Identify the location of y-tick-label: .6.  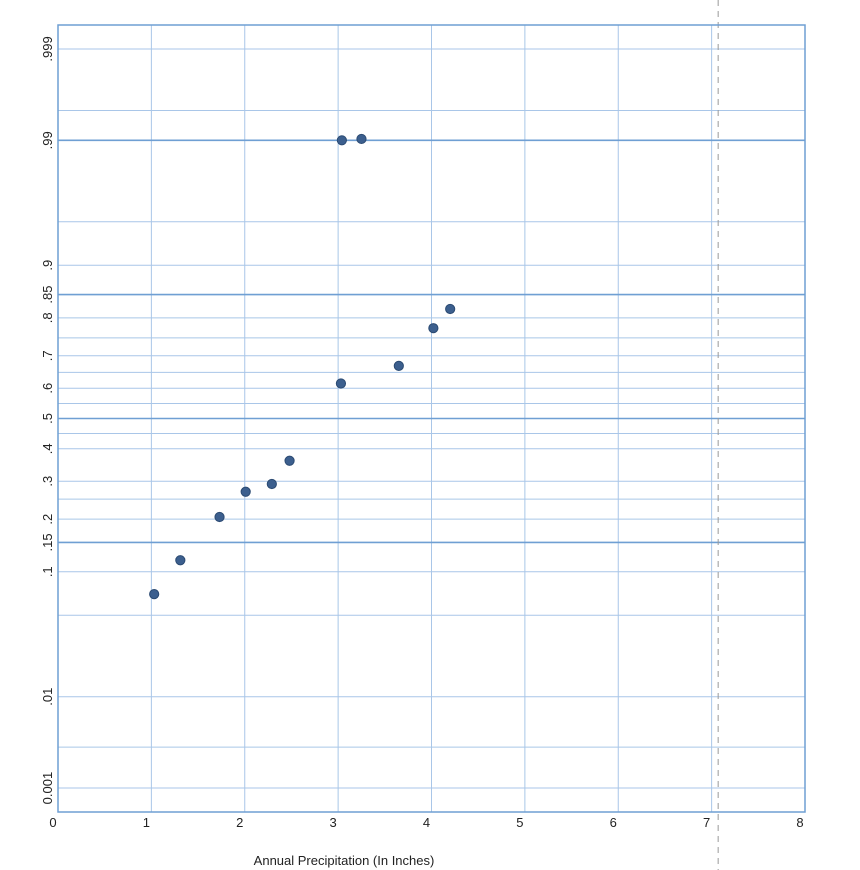
(47, 388).